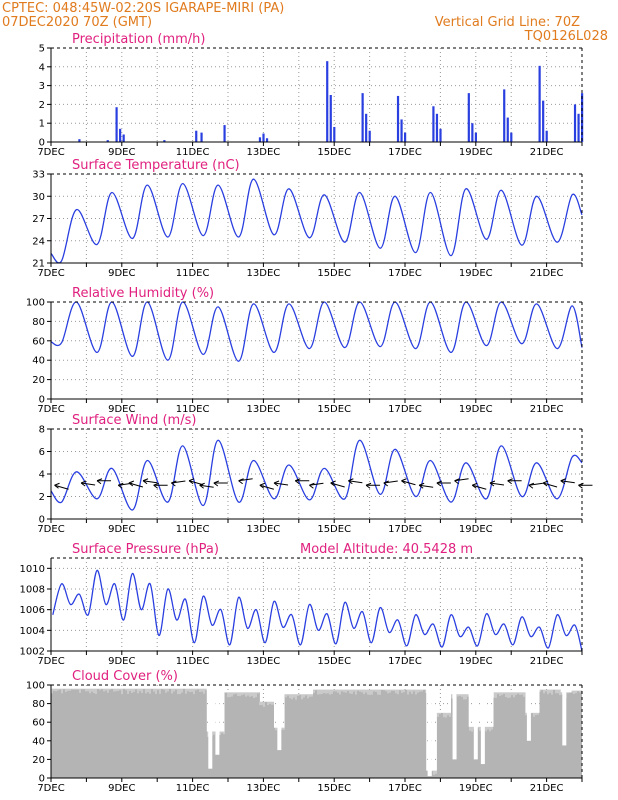 The height and width of the screenshot is (800, 618). I want to click on y-tick-label: 1, so click(42, 124).